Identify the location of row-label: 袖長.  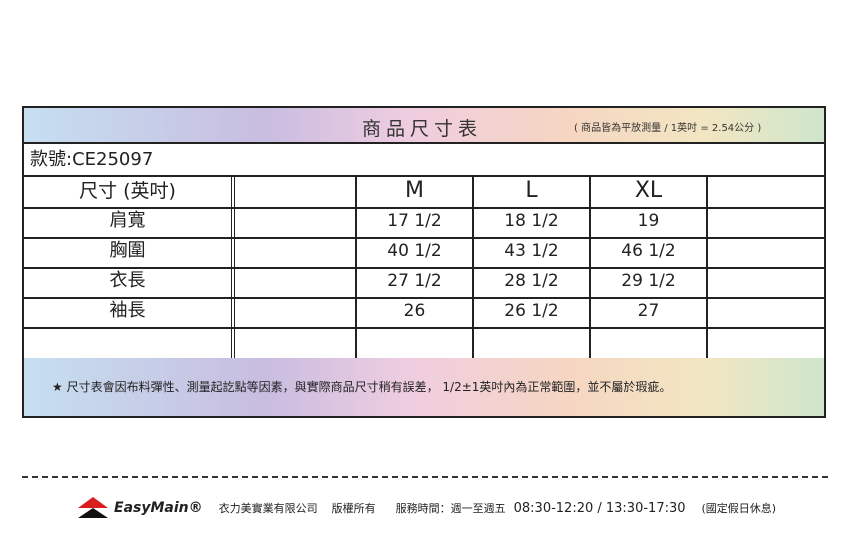
(129, 312).